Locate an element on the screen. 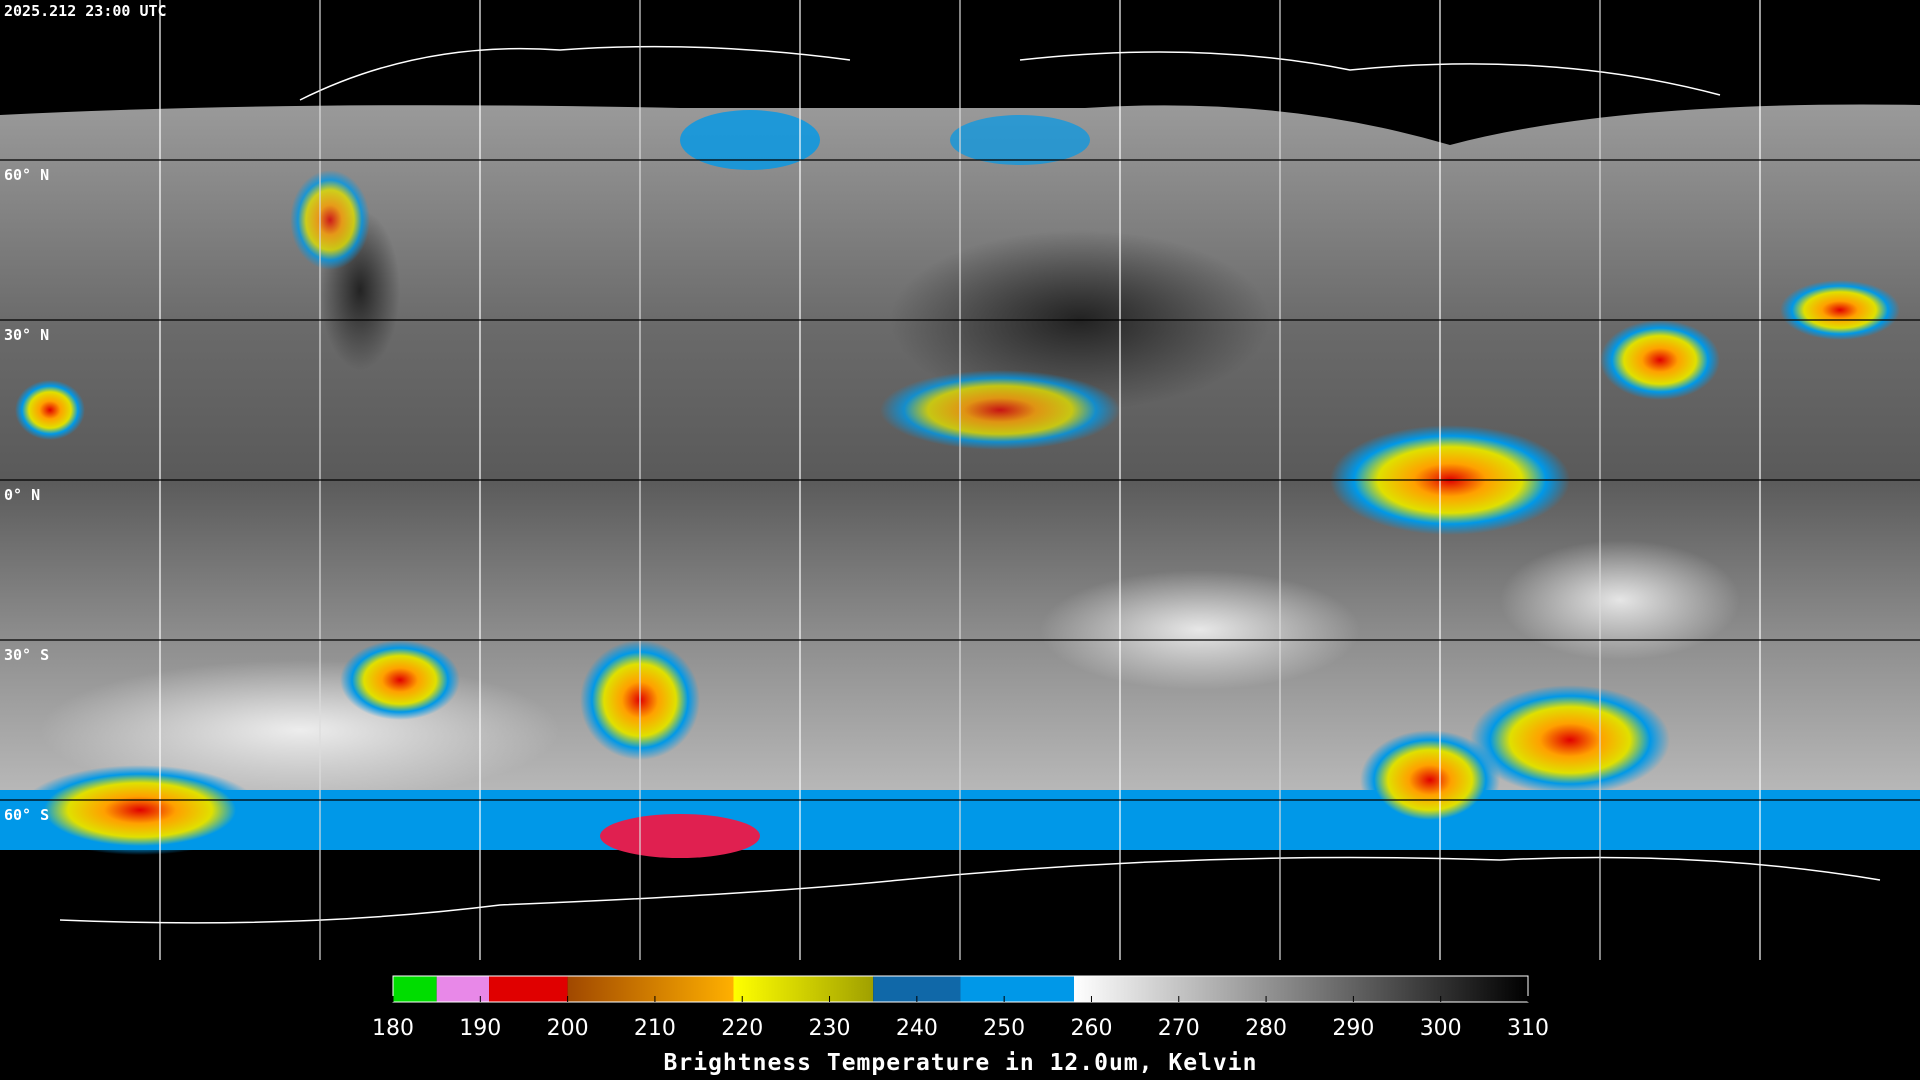 Image resolution: width=1920 pixels, height=1080 pixels. colorbar-tick-label: 300 is located at coordinates (1441, 1028).